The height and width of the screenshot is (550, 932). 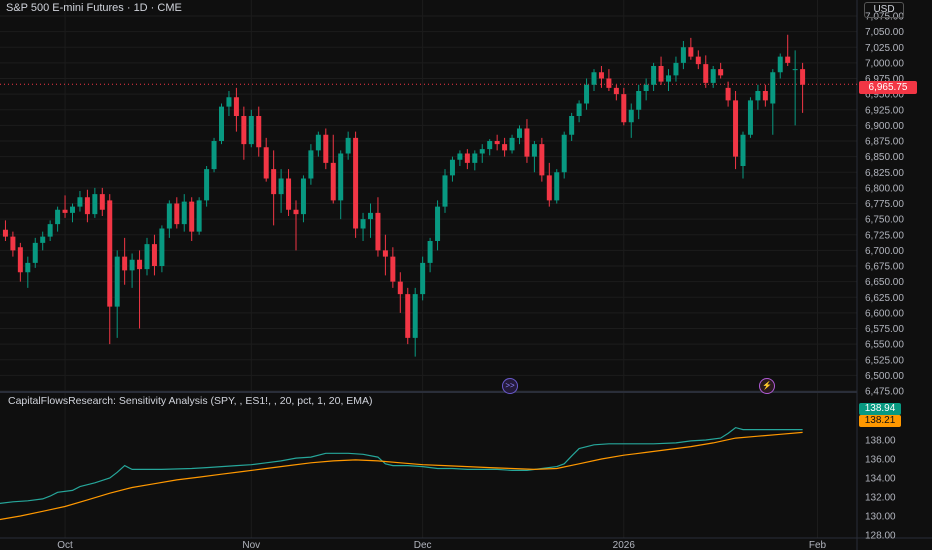 What do you see at coordinates (884, 282) in the screenshot?
I see `price-tick-label: 6,650.00` at bounding box center [884, 282].